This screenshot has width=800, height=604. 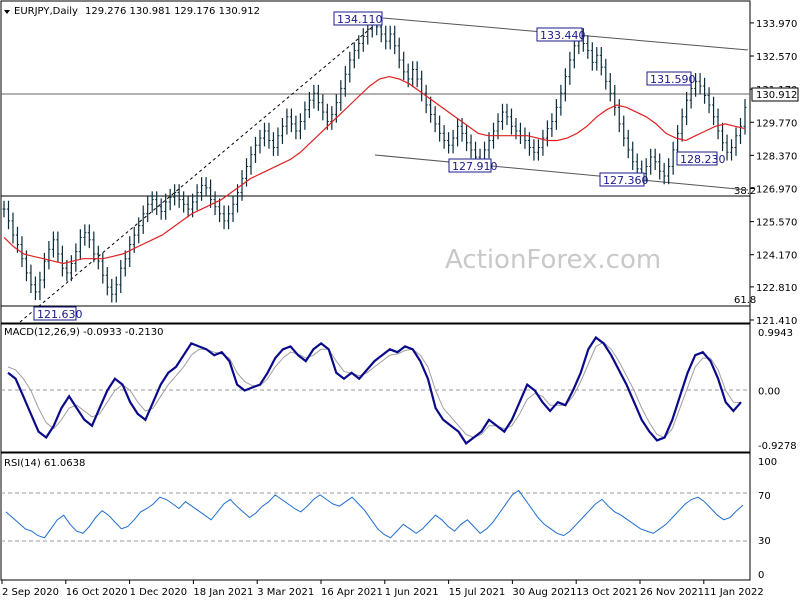 I want to click on price-y-tick-label: 128.370, so click(x=776, y=156).